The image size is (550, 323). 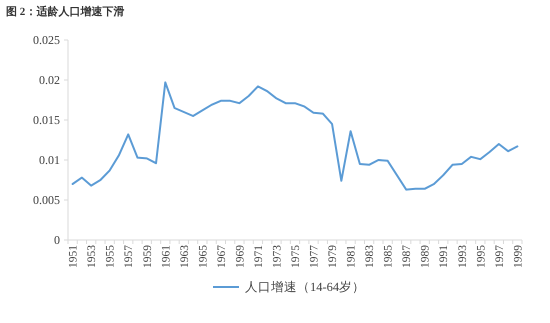 What do you see at coordinates (277, 256) in the screenshot?
I see `x-tick-label: 1973` at bounding box center [277, 256].